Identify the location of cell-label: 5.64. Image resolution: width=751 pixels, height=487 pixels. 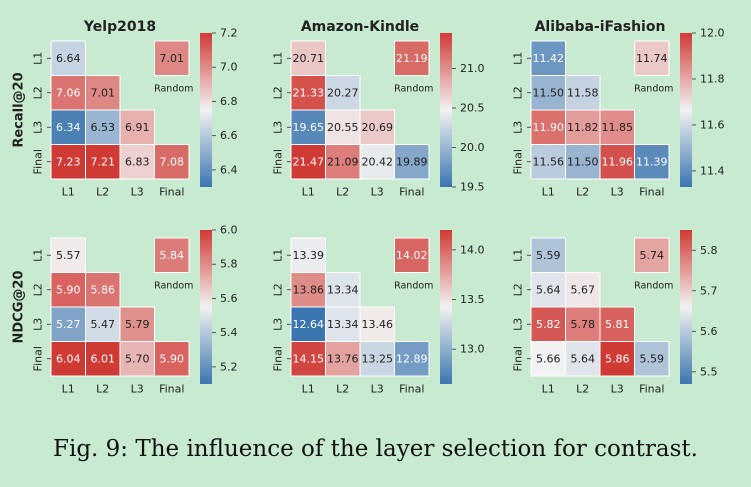
(548, 289).